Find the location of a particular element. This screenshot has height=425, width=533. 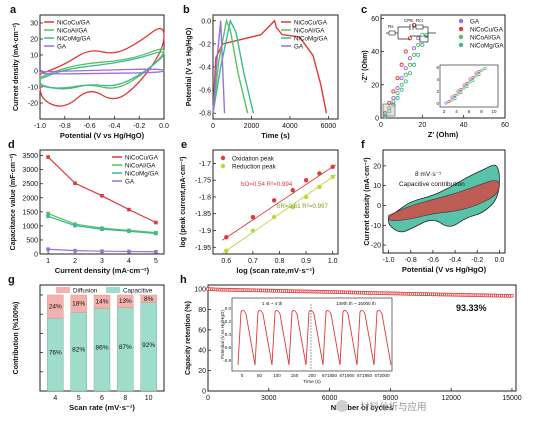

inset-x-tick-label: 671900 is located at coordinates (347, 375).